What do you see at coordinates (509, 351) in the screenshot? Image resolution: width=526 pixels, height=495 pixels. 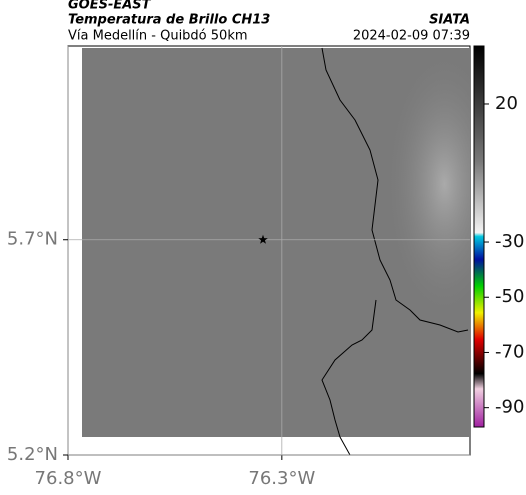 I see `colorbar-tick-label: -70` at bounding box center [509, 351].